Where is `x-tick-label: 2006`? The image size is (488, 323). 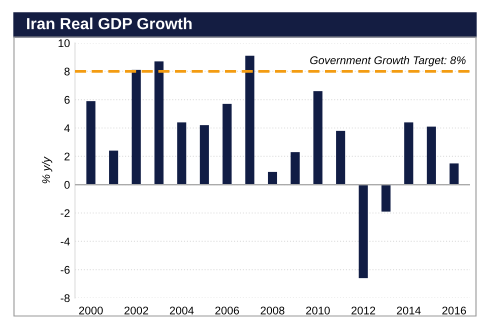
x-tick-label: 2006 is located at coordinates (227, 310).